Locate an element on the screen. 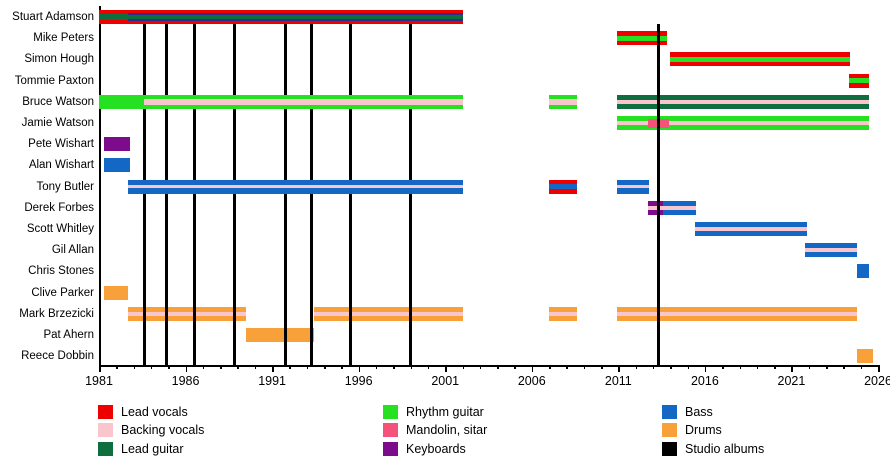  keyboards-legend-swatch is located at coordinates (390, 448).